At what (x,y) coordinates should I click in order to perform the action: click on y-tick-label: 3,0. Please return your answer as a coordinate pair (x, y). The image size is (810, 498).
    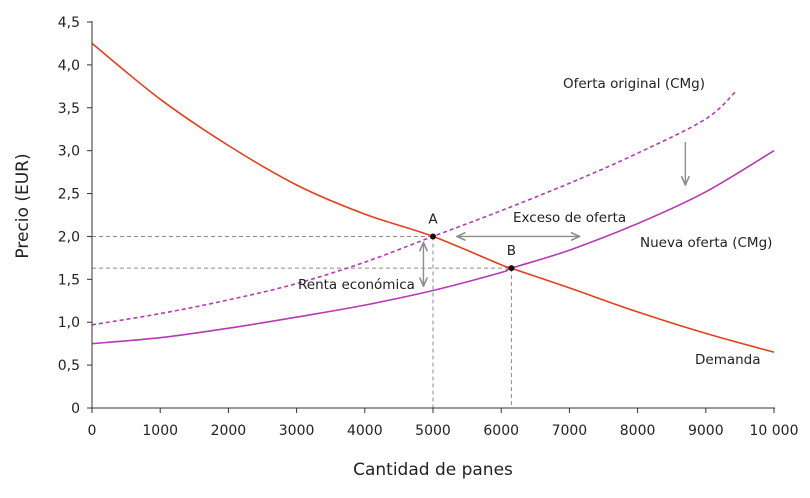
    Looking at the image, I should click on (69, 152).